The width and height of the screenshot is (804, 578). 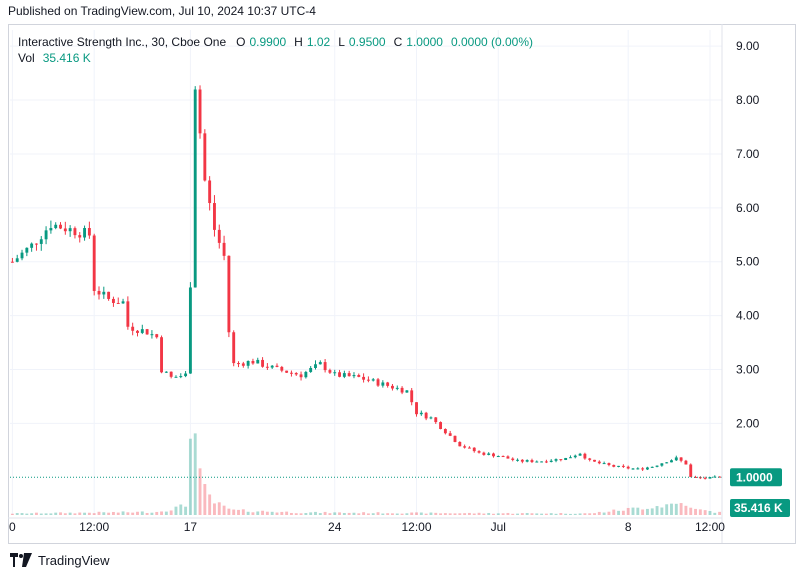 What do you see at coordinates (21, 560) in the screenshot?
I see `tradingview-logo-icon` at bounding box center [21, 560].